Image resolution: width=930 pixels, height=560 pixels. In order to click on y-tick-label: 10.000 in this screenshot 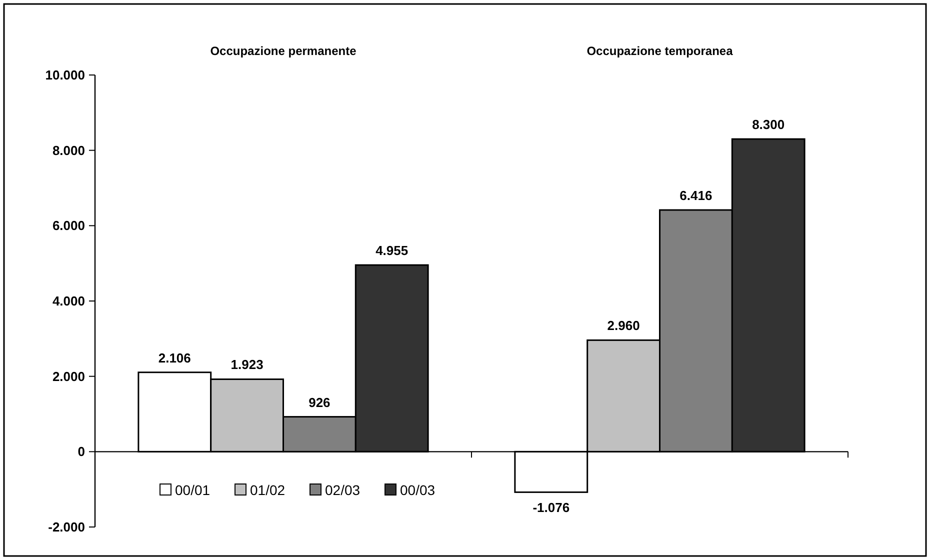, I will do `click(65, 75)`.